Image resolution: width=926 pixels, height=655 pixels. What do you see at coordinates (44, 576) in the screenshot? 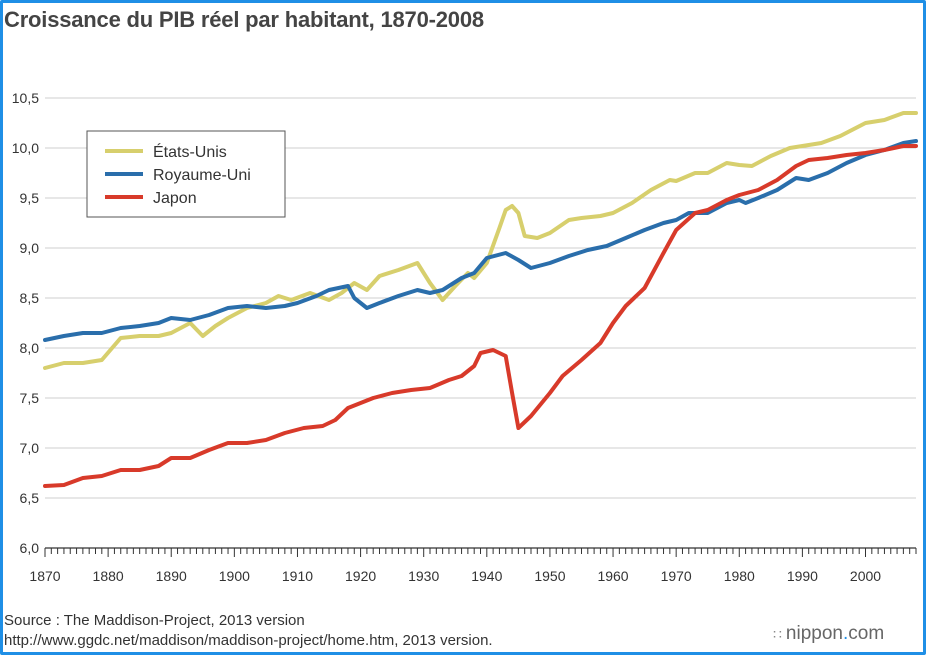
I see `x-tick-label: 1870` at bounding box center [44, 576].